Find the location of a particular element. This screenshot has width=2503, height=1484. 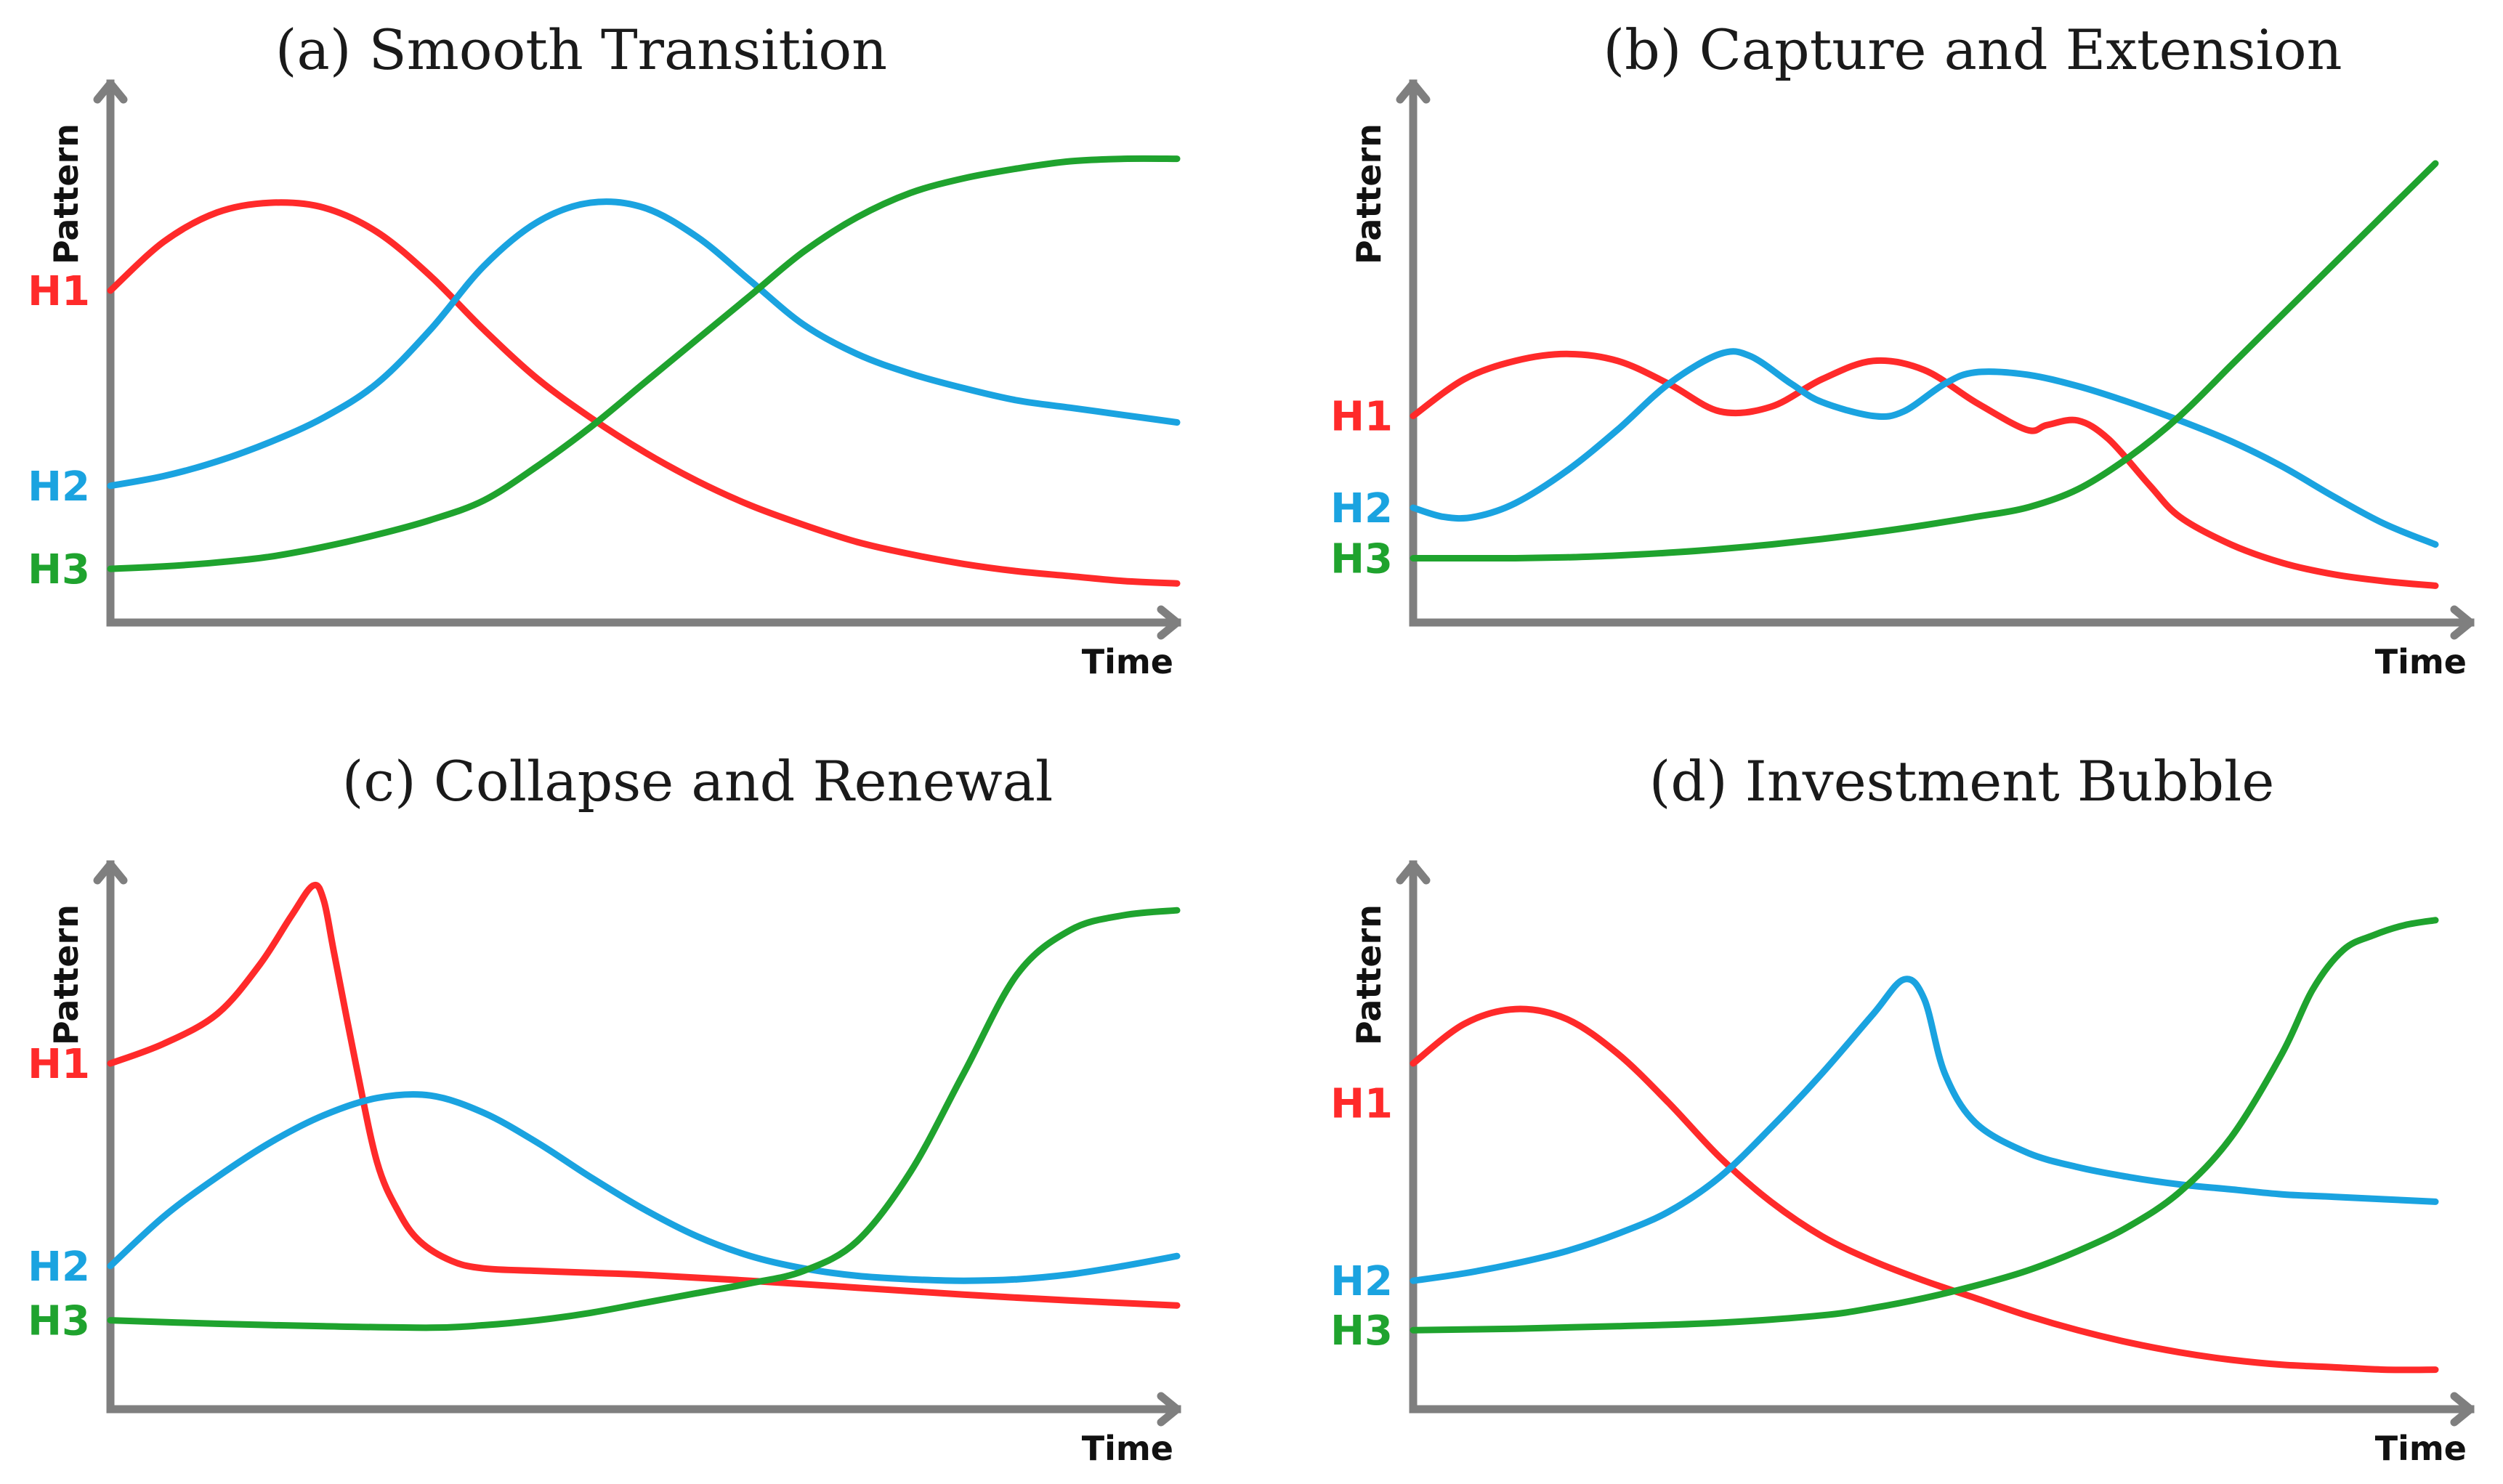

panel-title: (a) Smooth Transition is located at coordinates (581, 49).